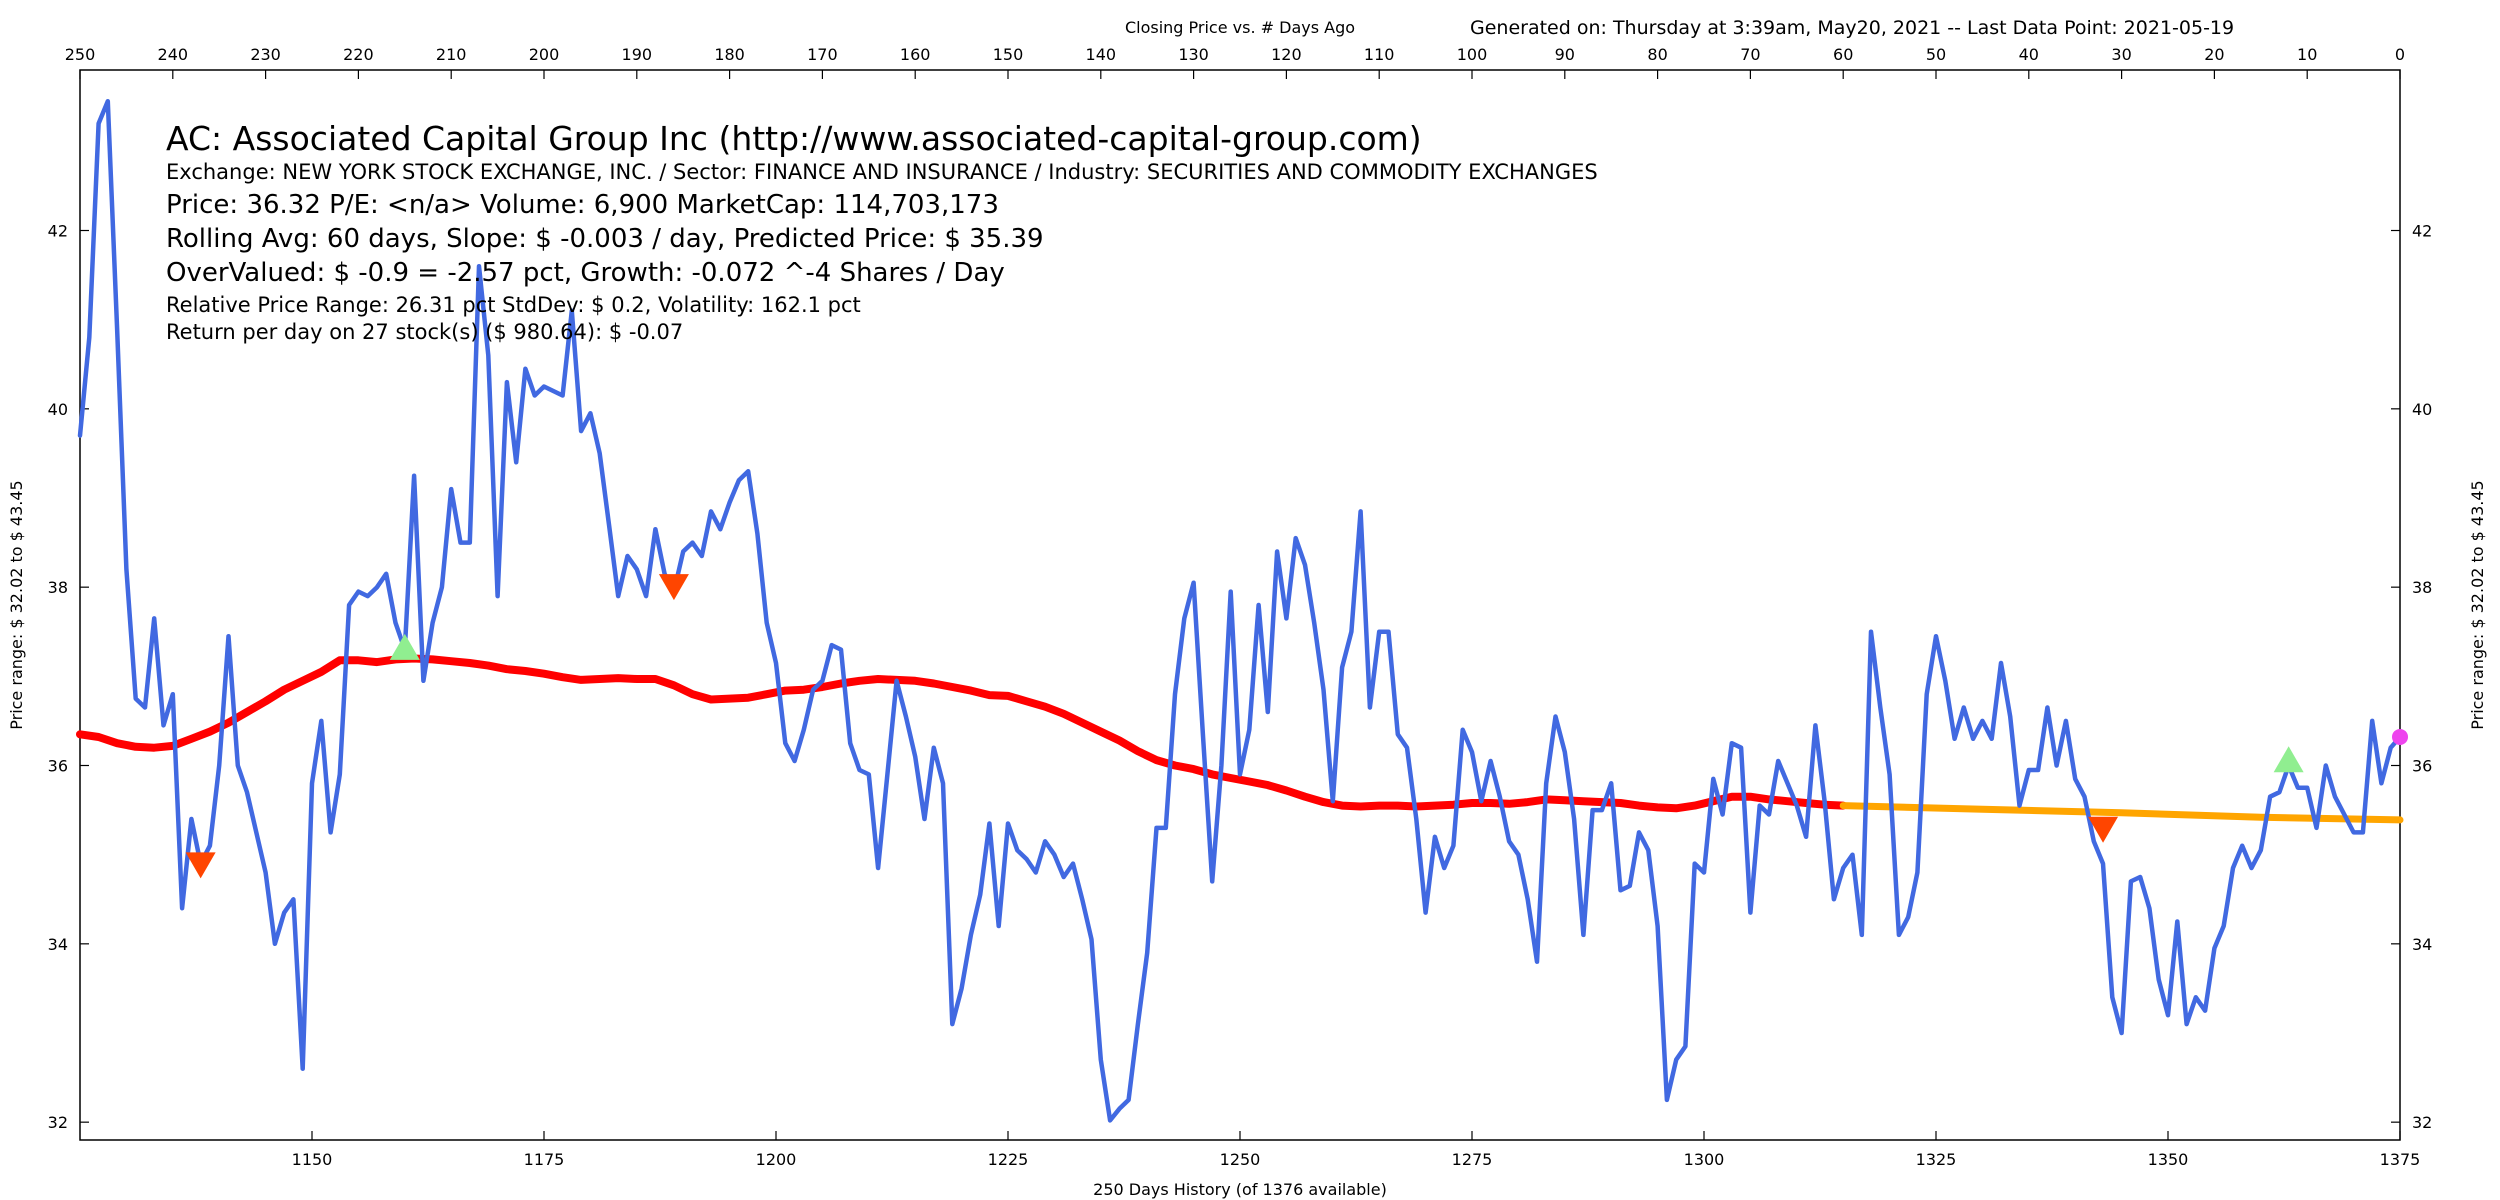  I want to click on x-top-tick-label: 250, so click(80, 54).